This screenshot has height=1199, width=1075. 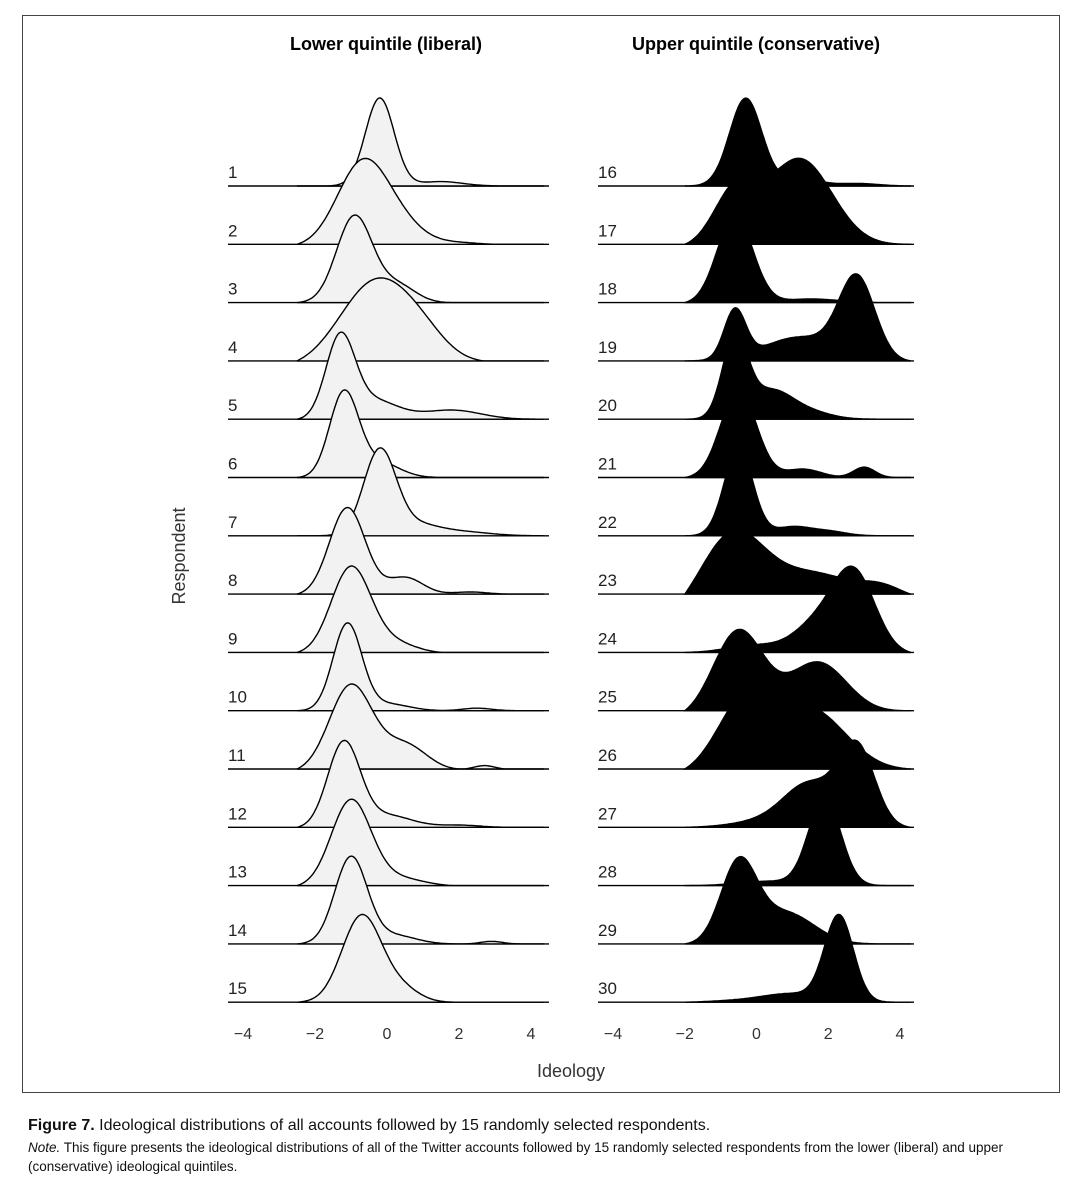 What do you see at coordinates (232, 289) in the screenshot?
I see `respondent-label-3: 3` at bounding box center [232, 289].